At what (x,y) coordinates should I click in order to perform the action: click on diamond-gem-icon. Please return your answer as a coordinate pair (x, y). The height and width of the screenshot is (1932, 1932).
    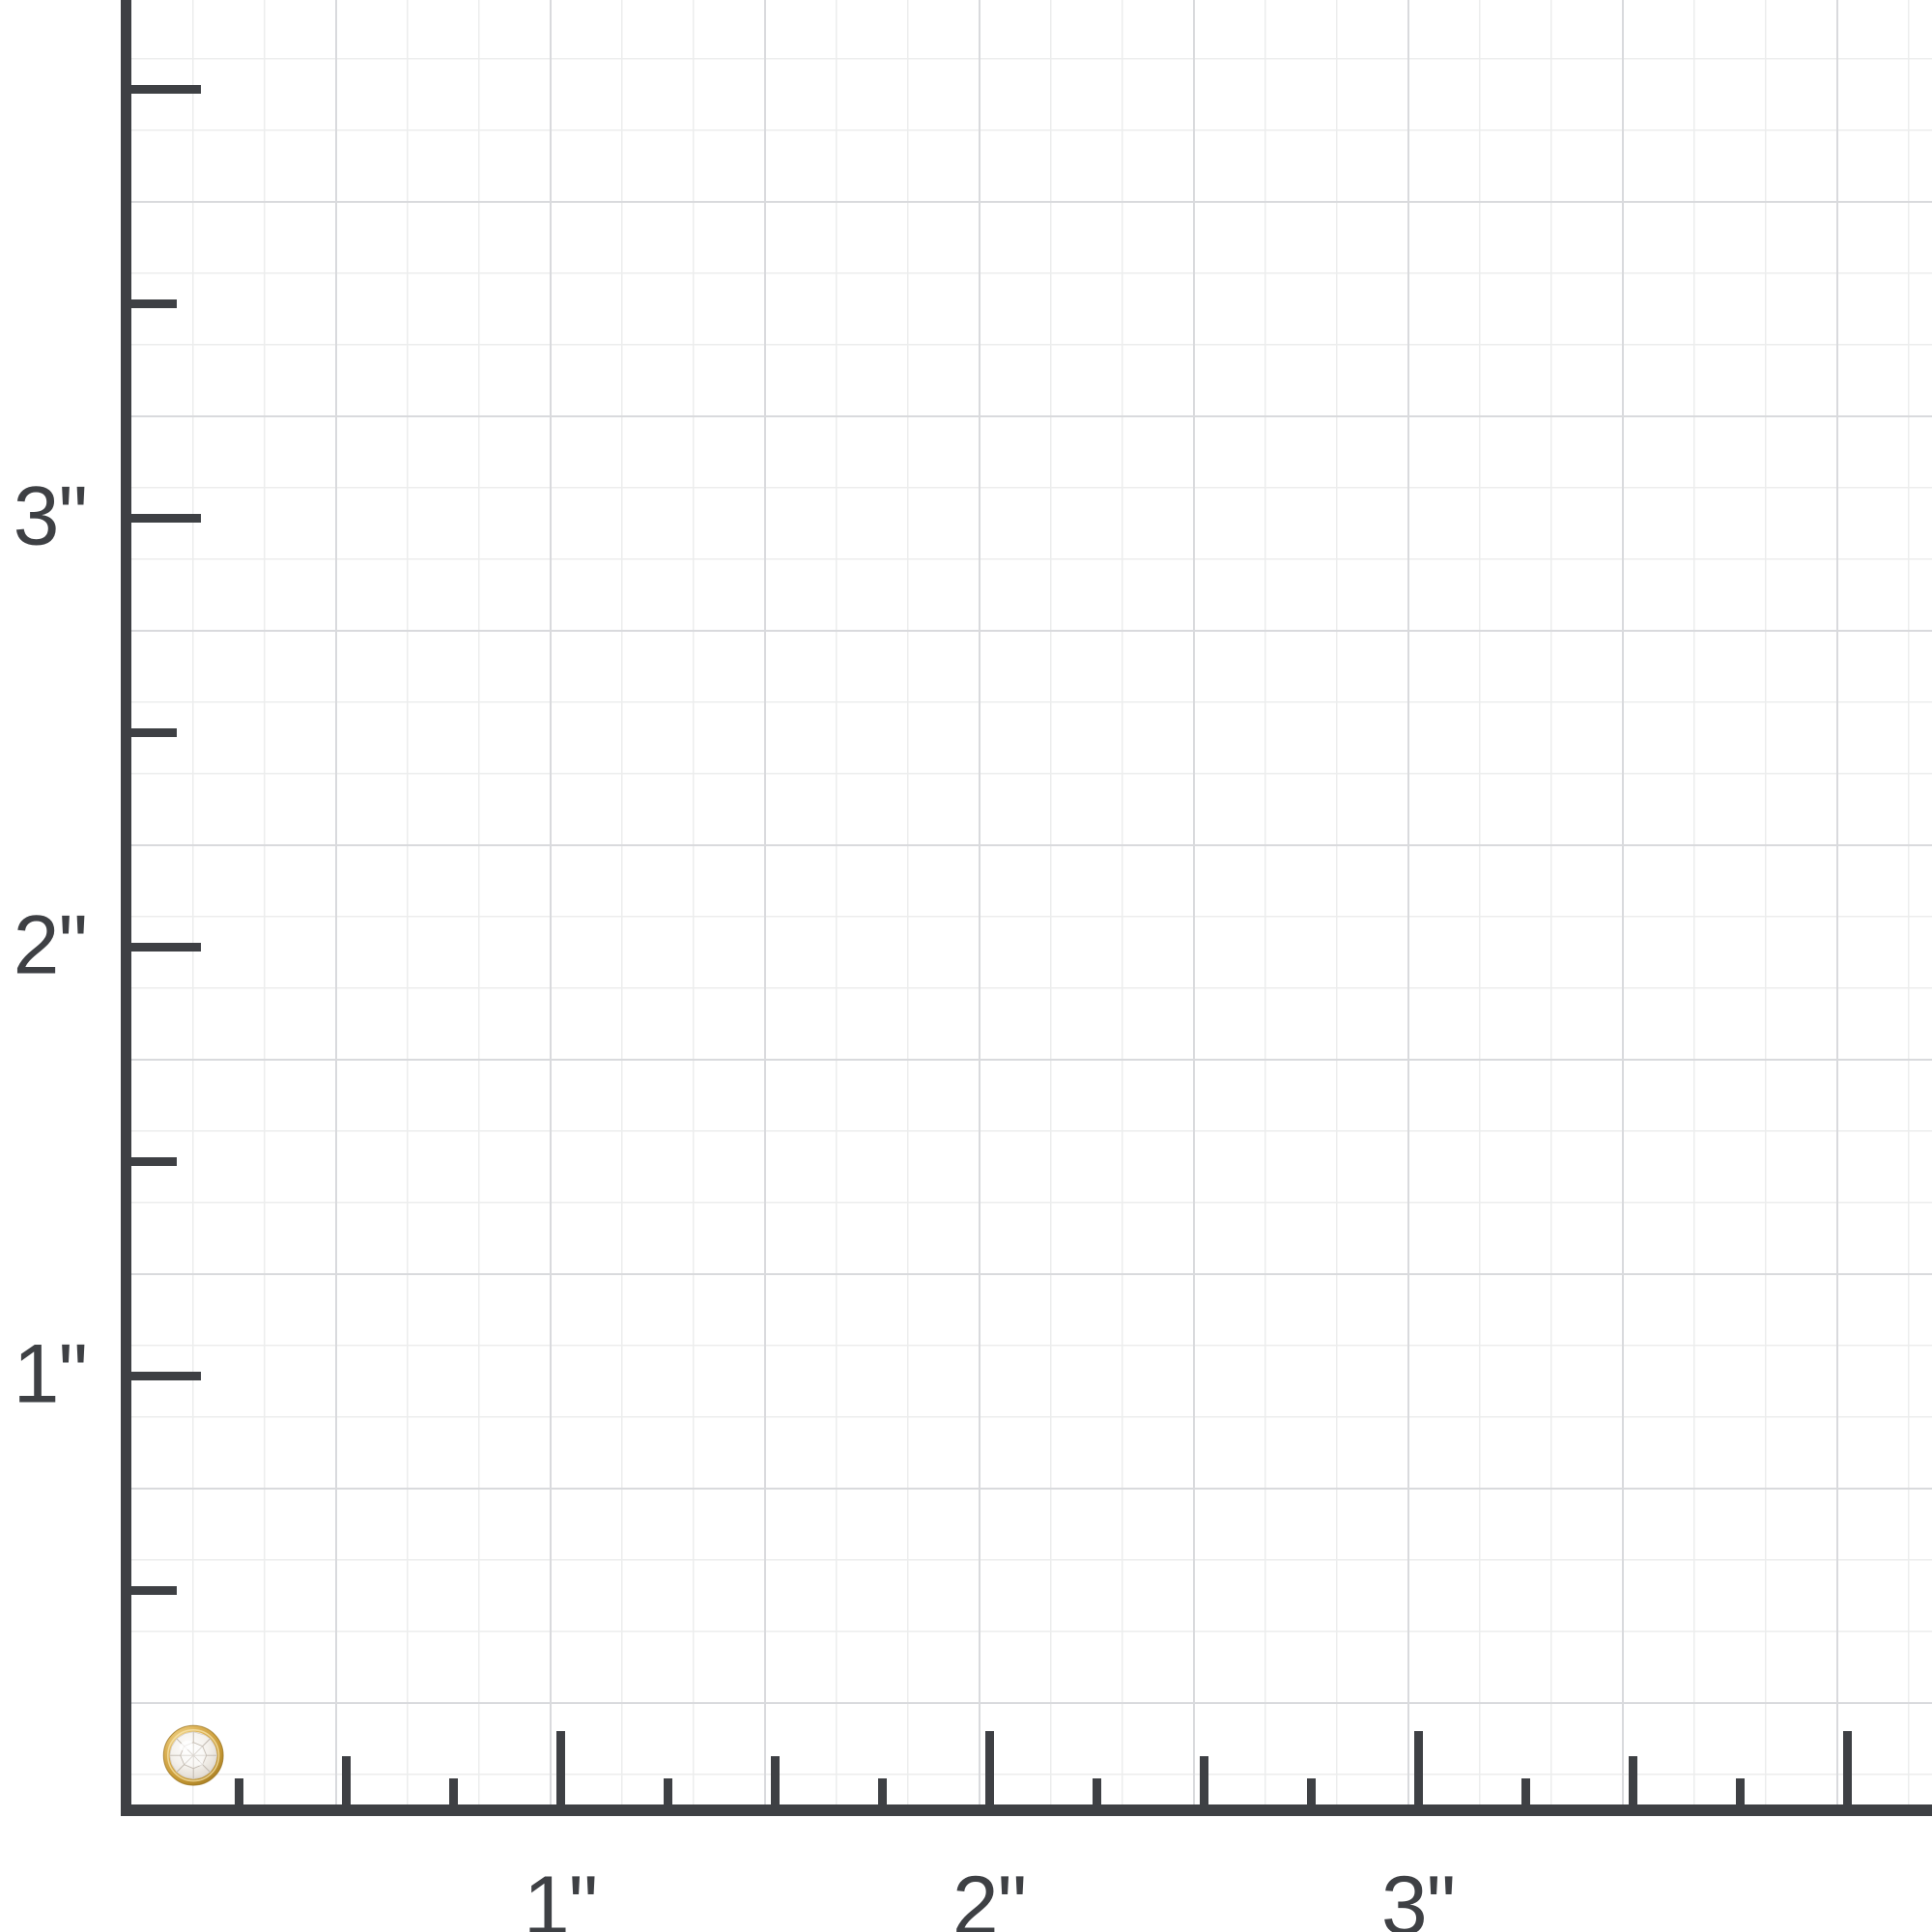
    Looking at the image, I should click on (193, 1755).